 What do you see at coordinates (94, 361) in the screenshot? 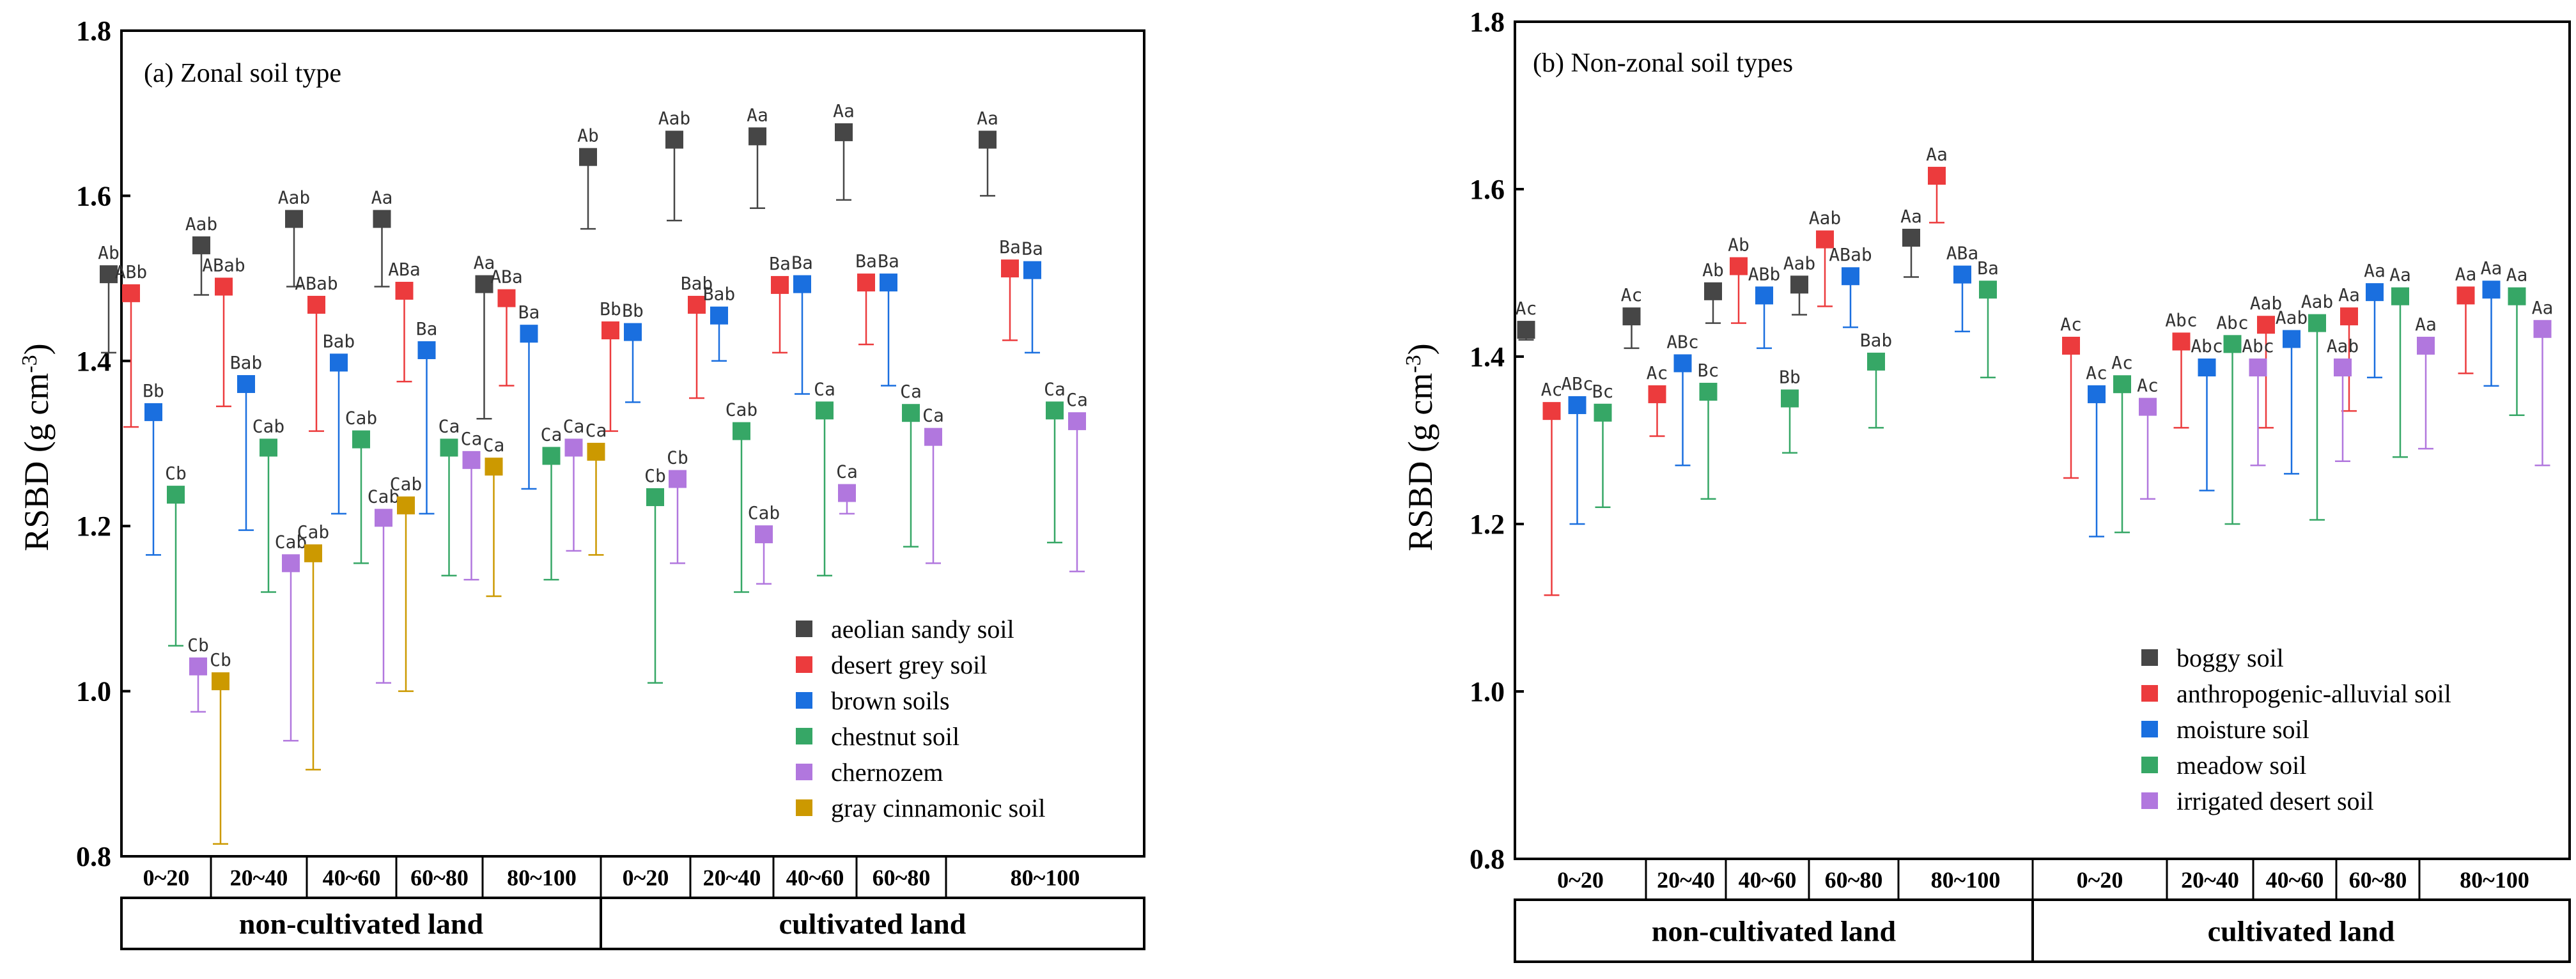
I see `y-tick-label: 1.4` at bounding box center [94, 361].